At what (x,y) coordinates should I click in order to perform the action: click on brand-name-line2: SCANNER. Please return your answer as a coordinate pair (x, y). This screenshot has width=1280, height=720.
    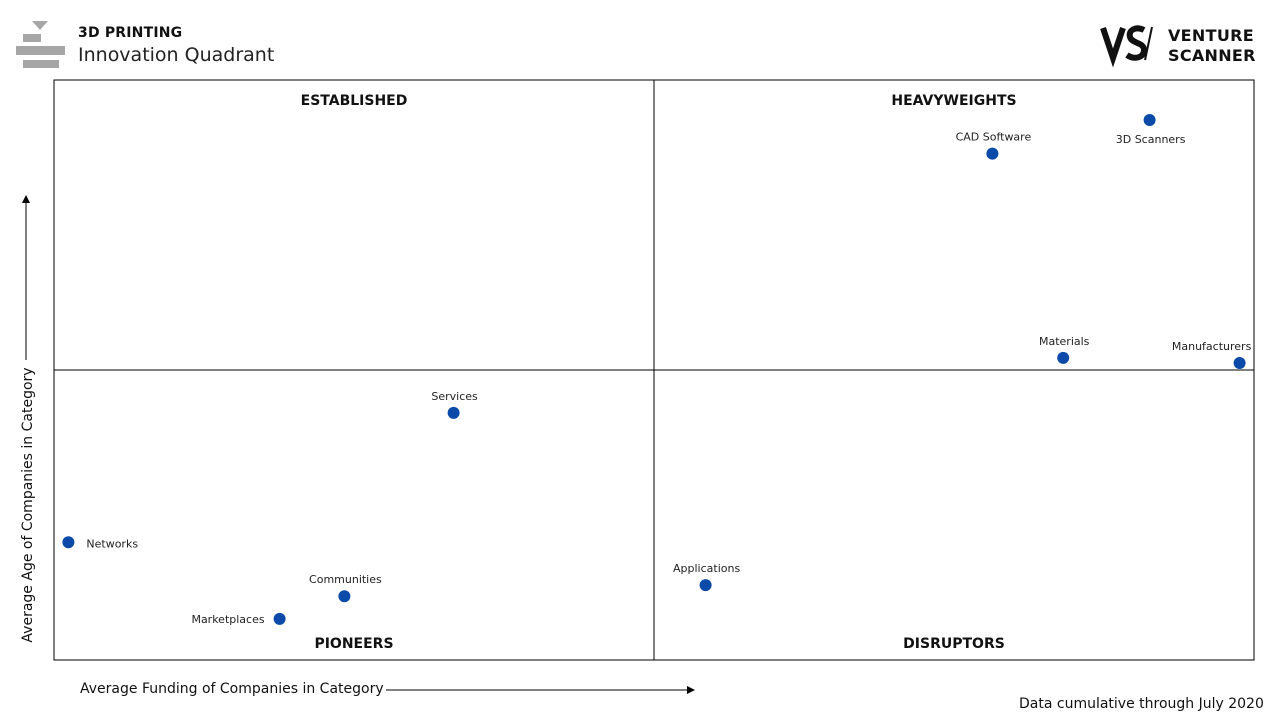
    Looking at the image, I should click on (1212, 55).